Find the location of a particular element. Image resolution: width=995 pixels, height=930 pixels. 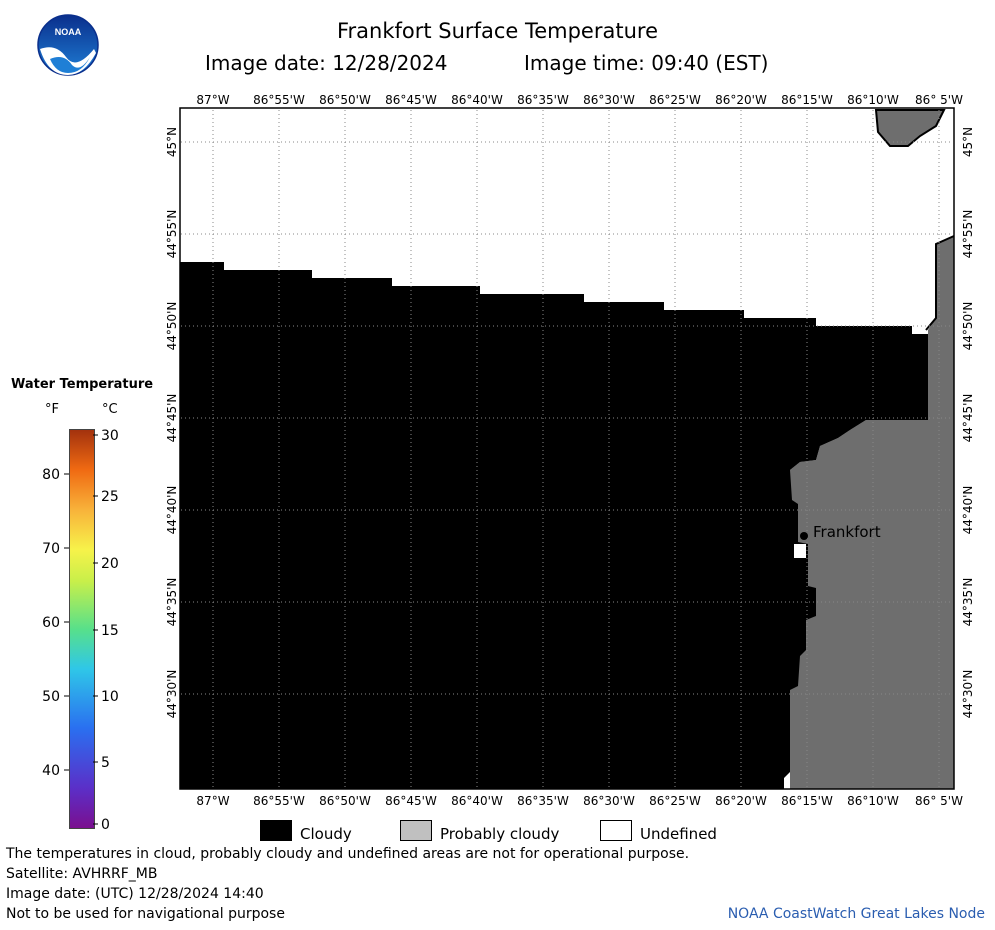

c-tick-label: 5 is located at coordinates (105, 763).